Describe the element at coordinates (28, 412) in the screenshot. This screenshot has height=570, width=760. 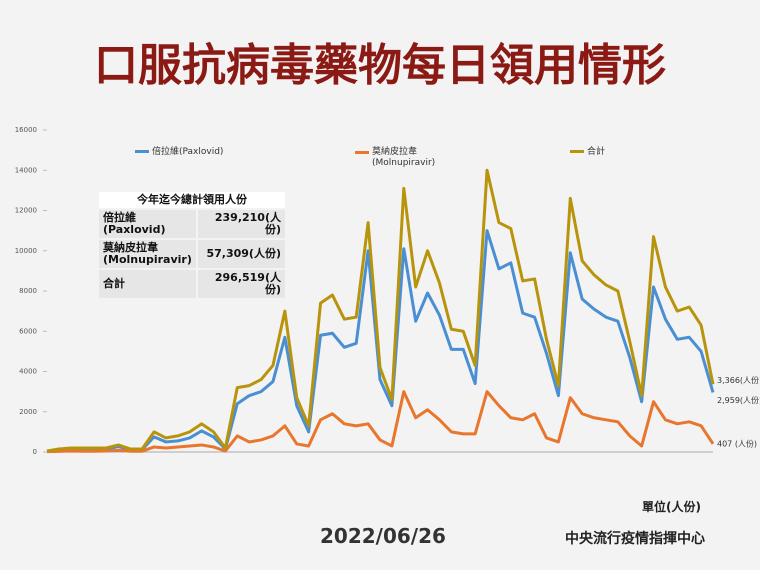
I see `y-tick-label: 2000` at that location.